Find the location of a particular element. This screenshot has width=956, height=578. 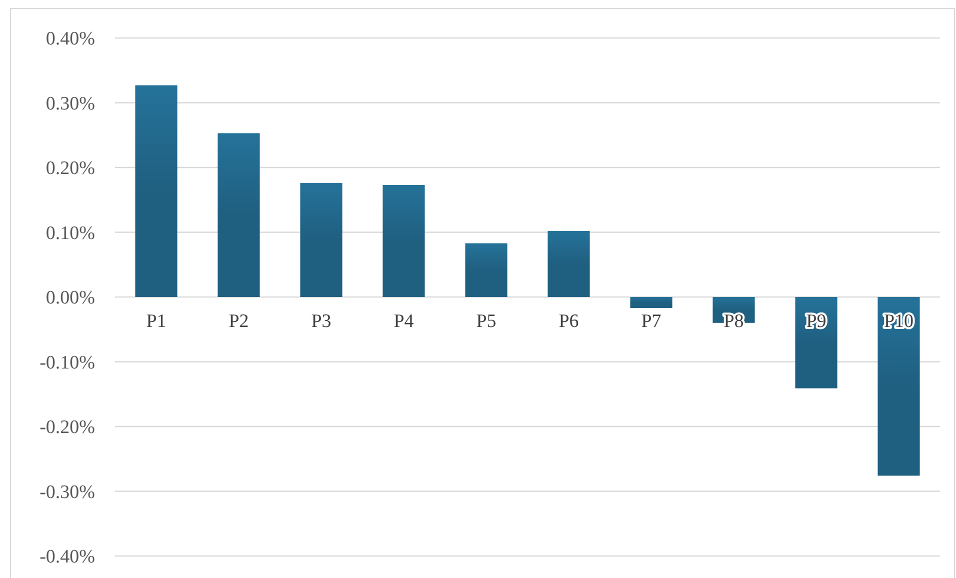

x-tick-label: P2 is located at coordinates (238, 321).